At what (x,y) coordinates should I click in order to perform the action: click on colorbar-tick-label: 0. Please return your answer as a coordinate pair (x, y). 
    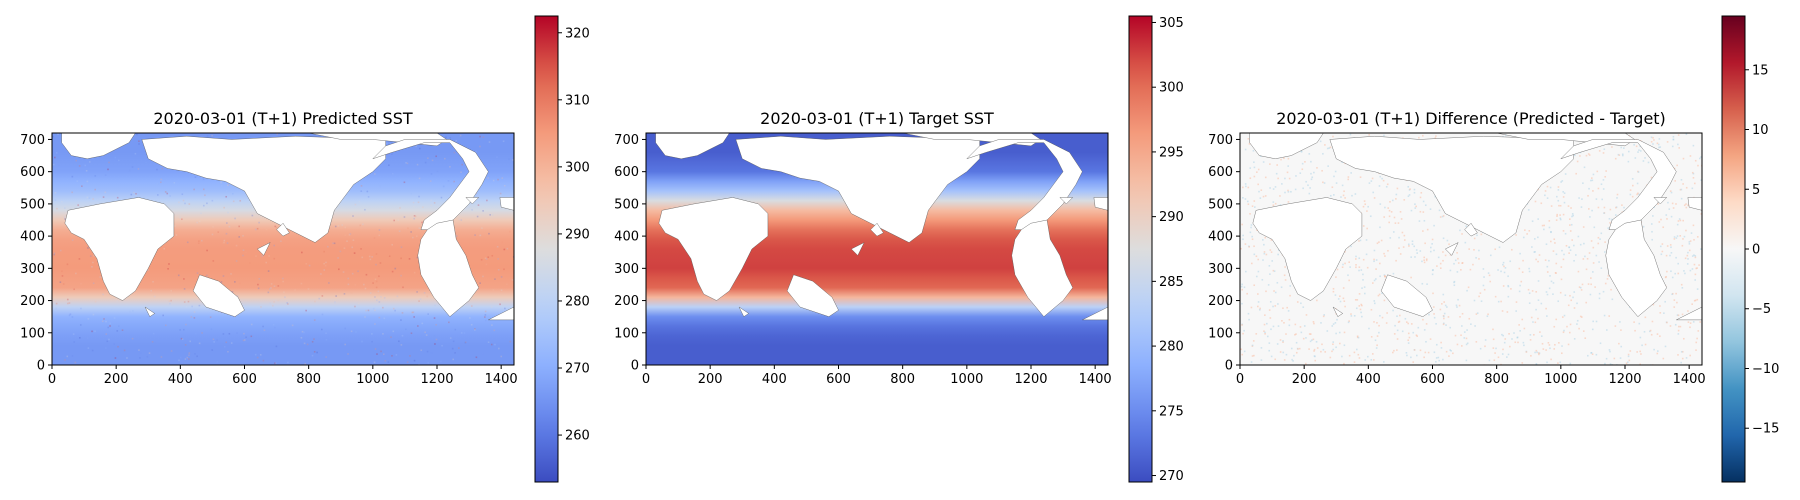
    Looking at the image, I should click on (1756, 250).